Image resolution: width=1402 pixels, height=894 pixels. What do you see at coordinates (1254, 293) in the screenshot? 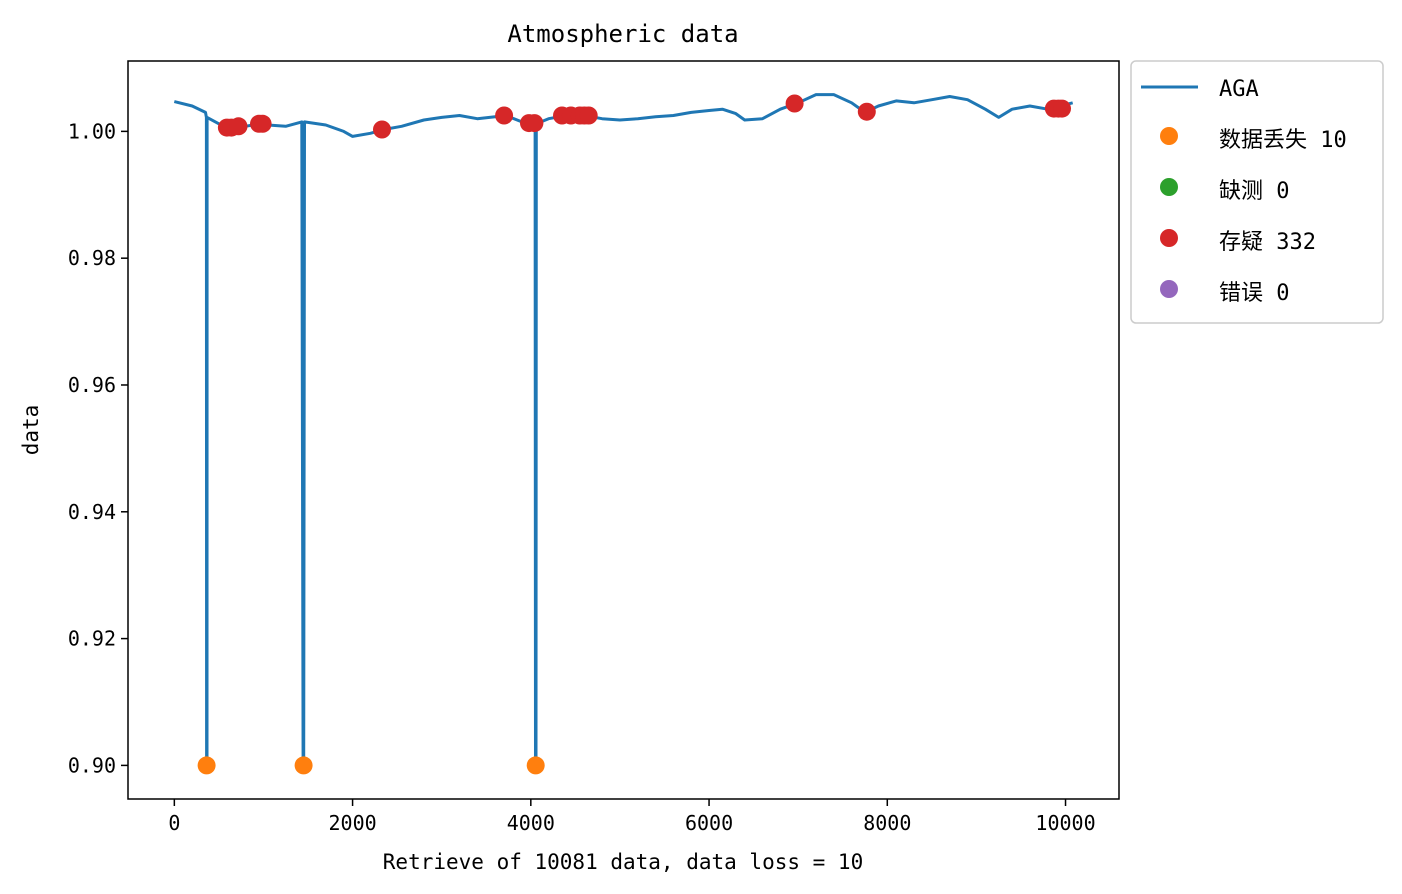
I see `legend-label-4: 错误 0` at bounding box center [1254, 293].